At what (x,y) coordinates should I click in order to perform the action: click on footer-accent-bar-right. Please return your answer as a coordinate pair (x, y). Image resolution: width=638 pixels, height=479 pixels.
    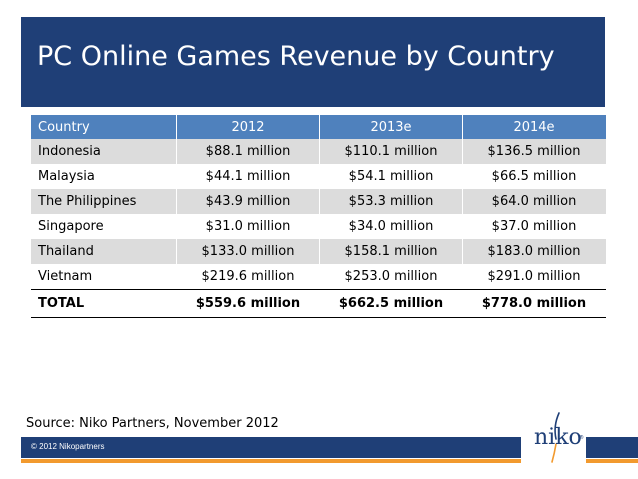
    Looking at the image, I should click on (612, 461).